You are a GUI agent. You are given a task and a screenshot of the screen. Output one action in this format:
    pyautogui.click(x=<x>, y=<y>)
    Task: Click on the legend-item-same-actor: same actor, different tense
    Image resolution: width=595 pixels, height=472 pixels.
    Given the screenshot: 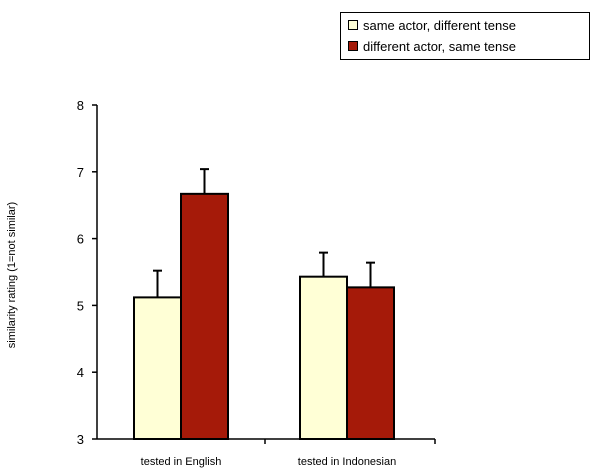 What is the action you would take?
    pyautogui.click(x=432, y=25)
    